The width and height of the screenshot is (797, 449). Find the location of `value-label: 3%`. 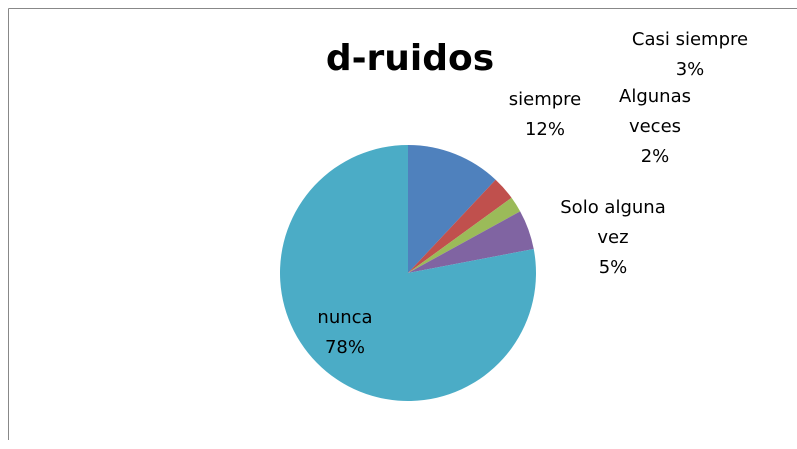

value-label: 3% is located at coordinates (690, 69).